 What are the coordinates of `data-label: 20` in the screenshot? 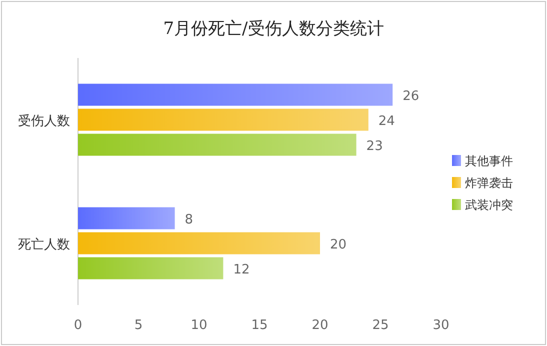 It's located at (338, 244).